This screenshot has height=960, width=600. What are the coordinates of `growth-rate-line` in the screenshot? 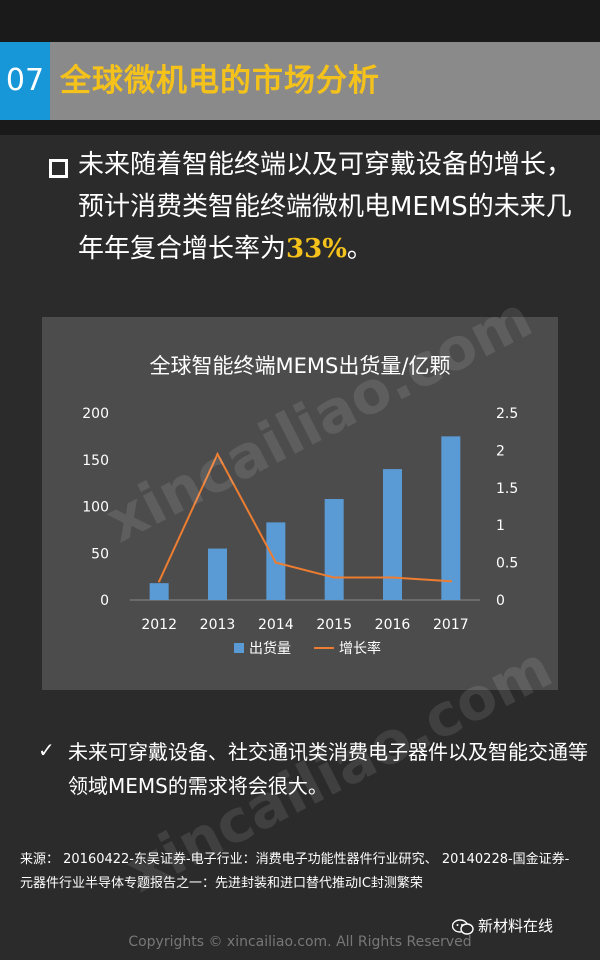 It's located at (304, 517).